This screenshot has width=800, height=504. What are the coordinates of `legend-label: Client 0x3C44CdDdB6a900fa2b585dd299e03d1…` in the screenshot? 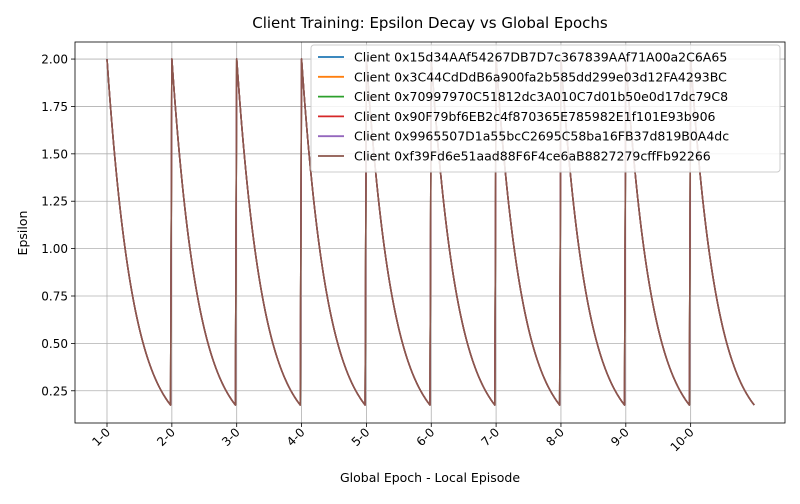 It's located at (540, 76).